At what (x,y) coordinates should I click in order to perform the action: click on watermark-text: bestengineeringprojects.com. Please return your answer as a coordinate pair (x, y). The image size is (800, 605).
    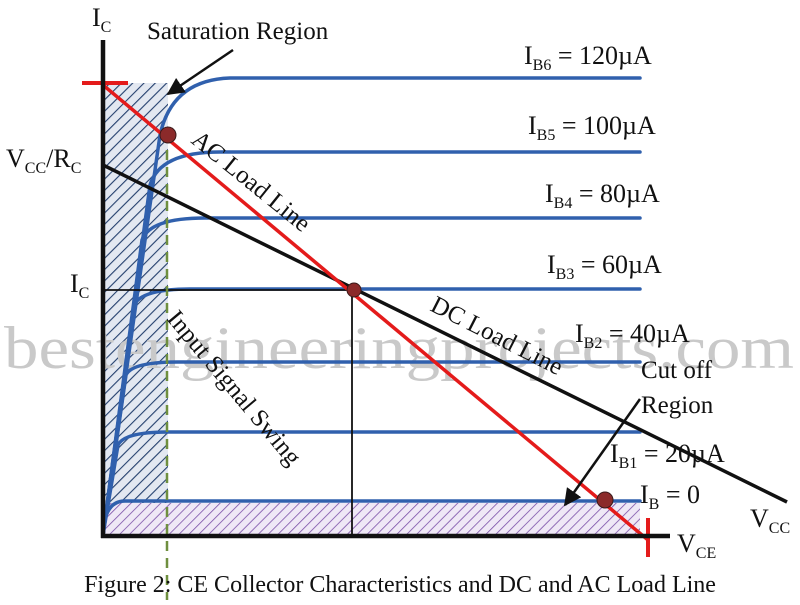
    Looking at the image, I should click on (399, 348).